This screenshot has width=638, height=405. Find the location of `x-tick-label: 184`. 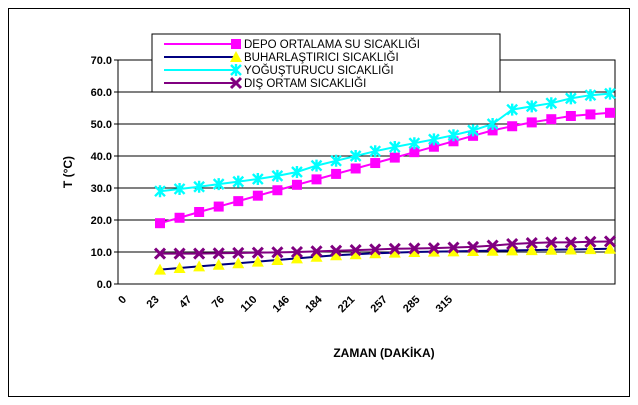

x-tick-label: 184 is located at coordinates (314, 304).